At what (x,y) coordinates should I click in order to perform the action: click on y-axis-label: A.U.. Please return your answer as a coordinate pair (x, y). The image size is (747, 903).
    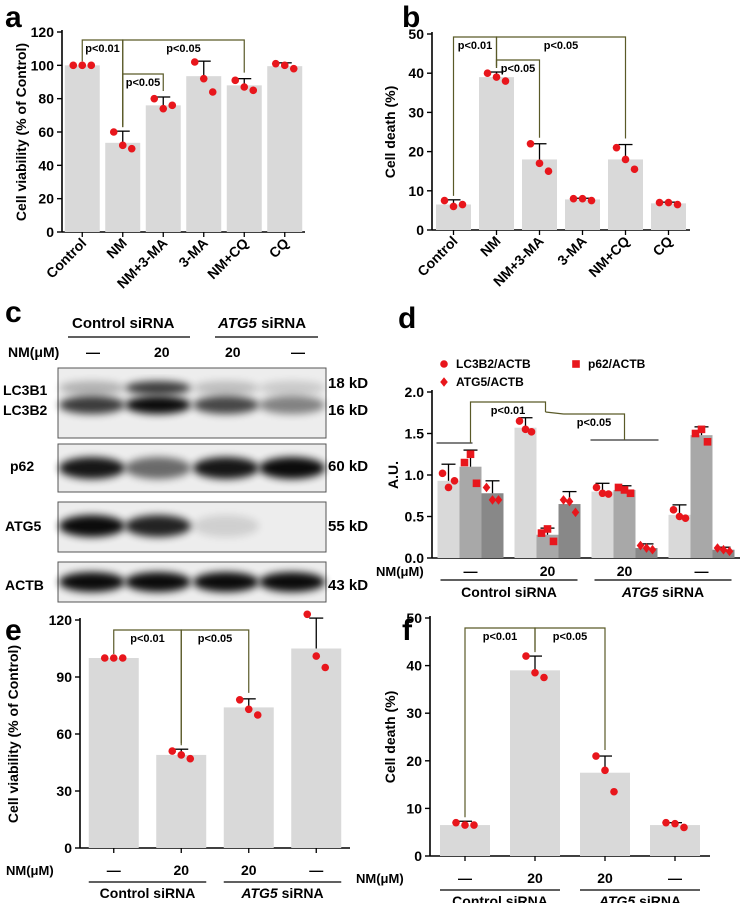
    Looking at the image, I should click on (393, 475).